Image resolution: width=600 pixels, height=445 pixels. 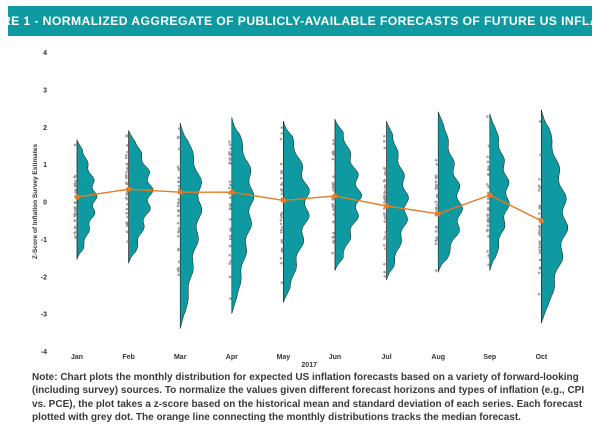 What do you see at coordinates (309, 365) in the screenshot?
I see `x-axis-label: 2017` at bounding box center [309, 365].